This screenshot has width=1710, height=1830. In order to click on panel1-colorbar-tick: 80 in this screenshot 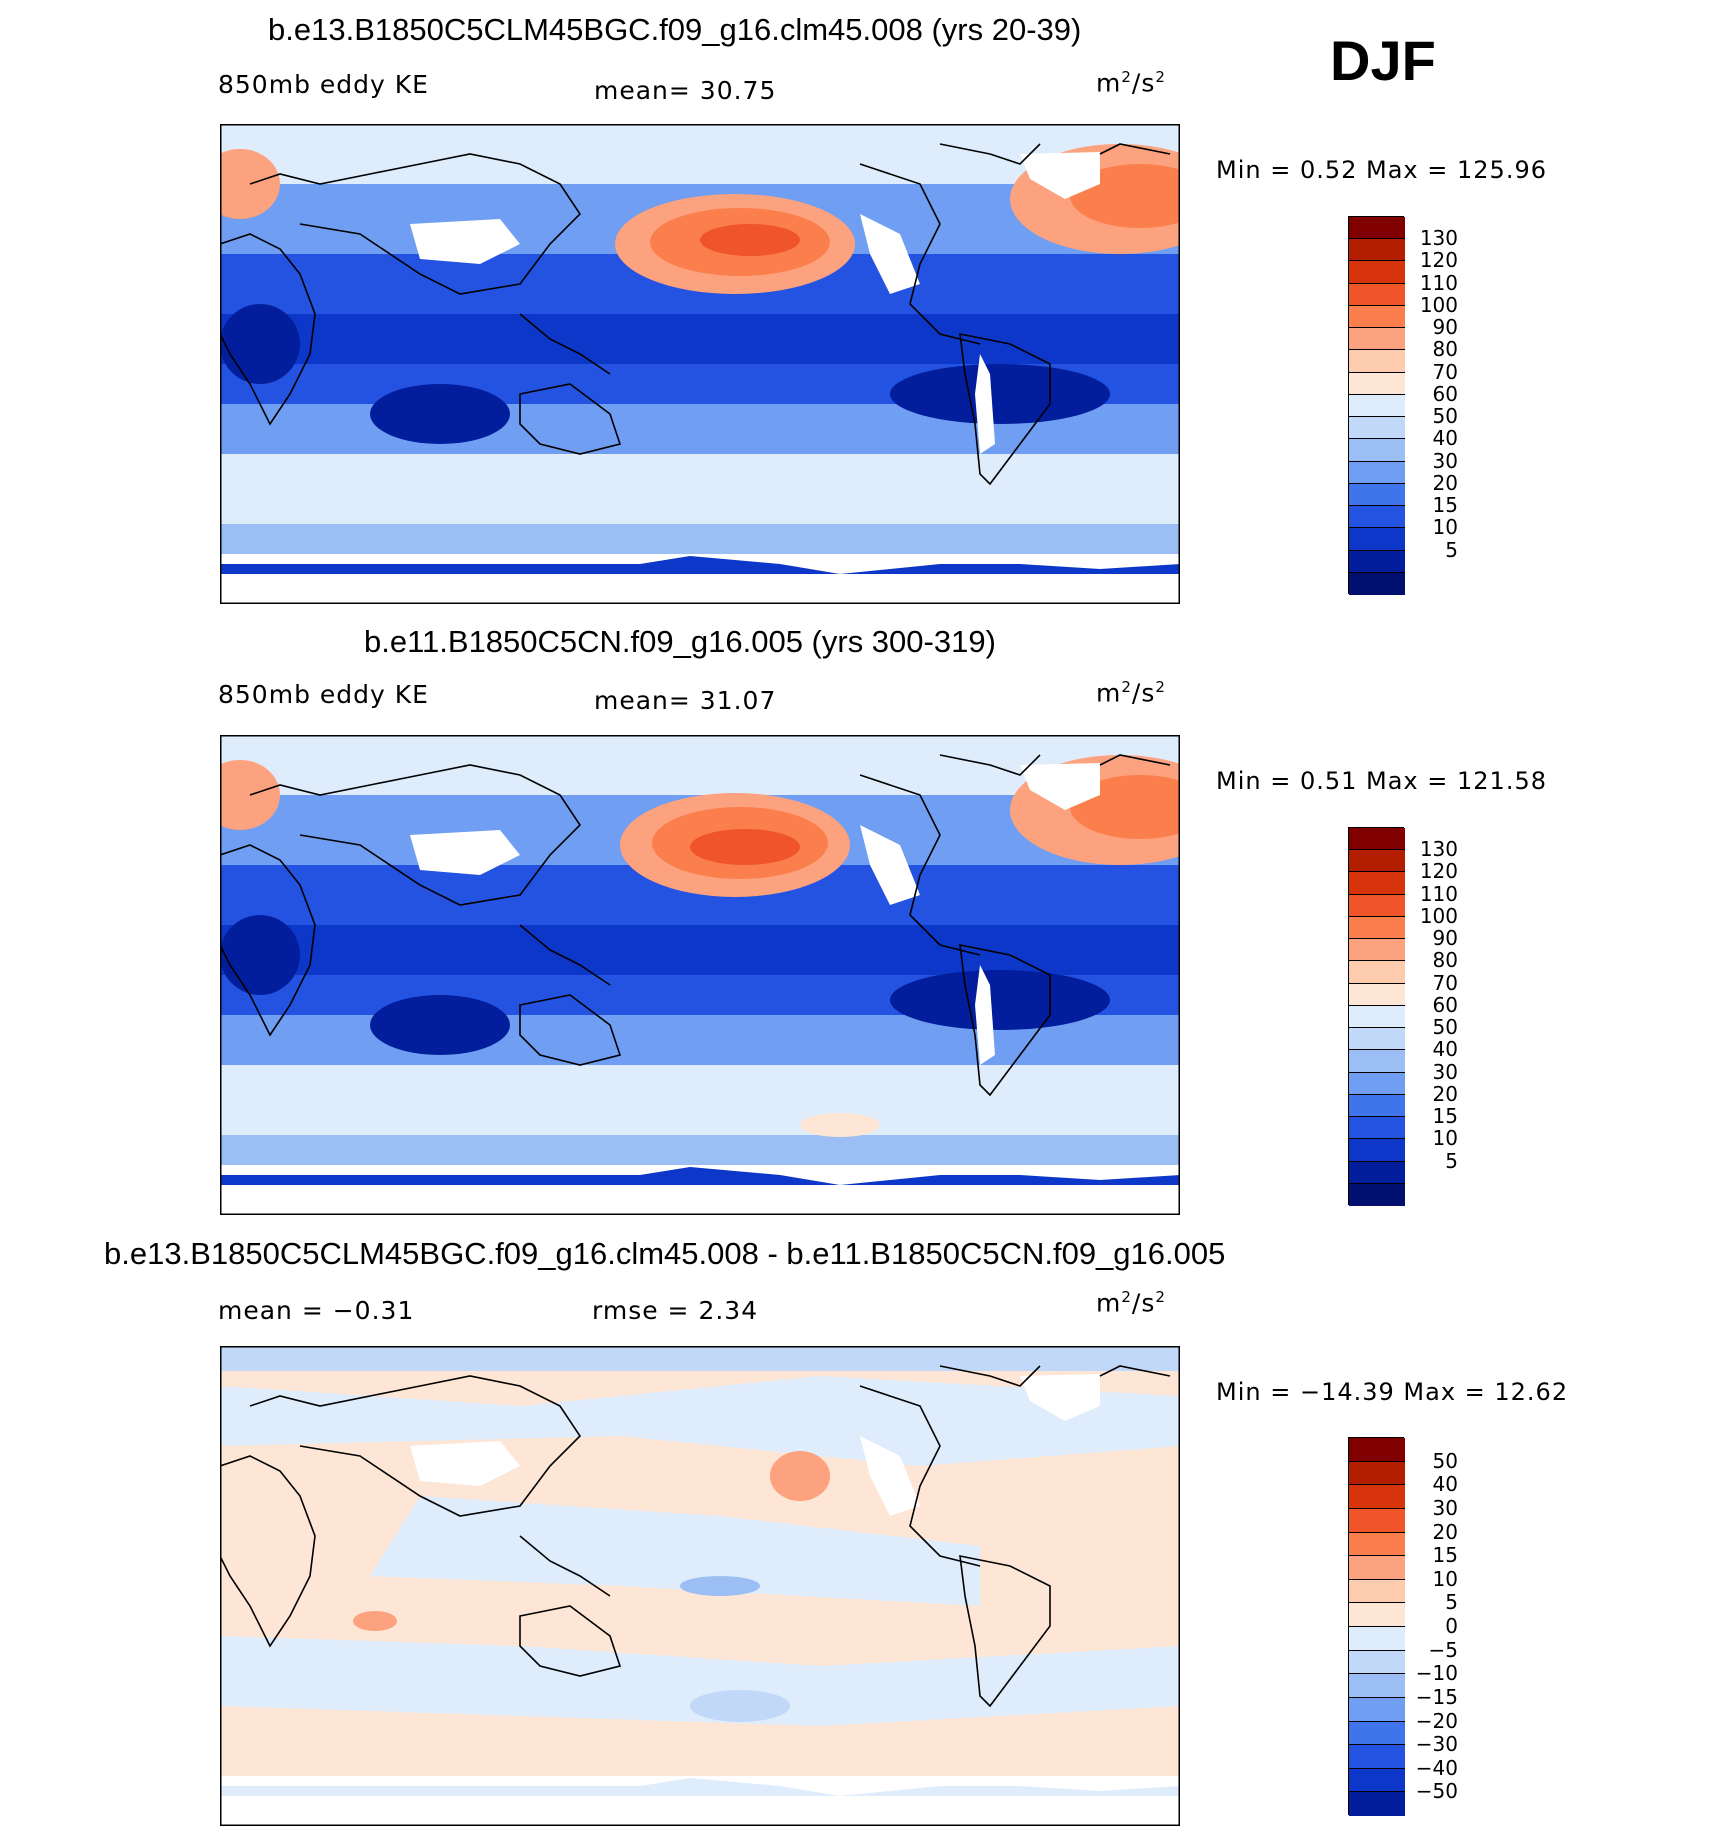, I will do `click(1445, 349)`.